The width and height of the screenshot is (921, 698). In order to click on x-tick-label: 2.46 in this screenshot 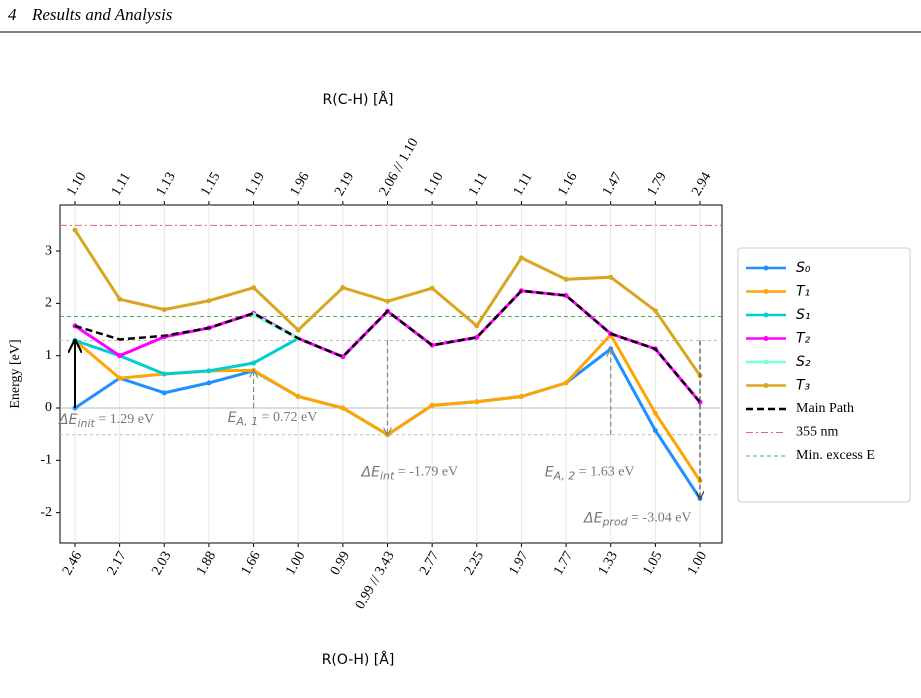, I will do `click(72, 563)`.